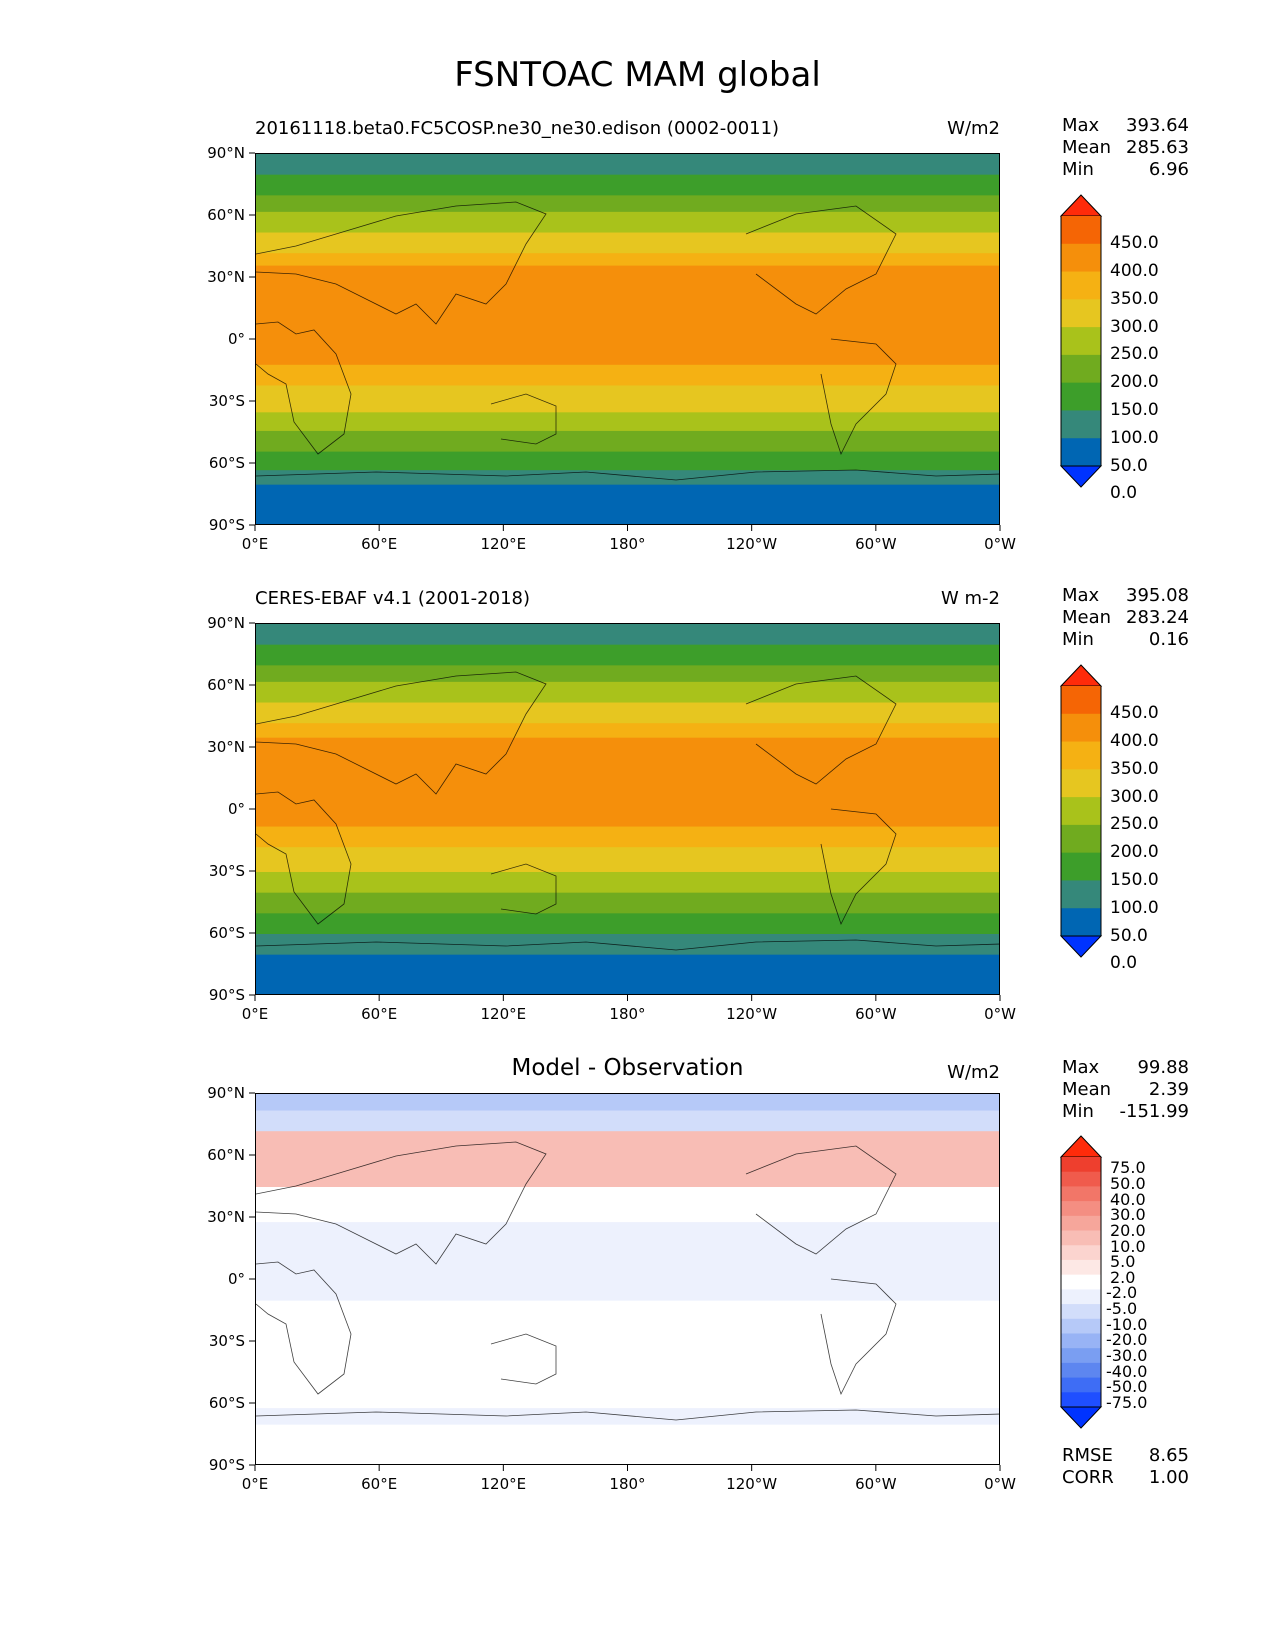  I want to click on y-tick-label: 30°N, so click(226, 1217).